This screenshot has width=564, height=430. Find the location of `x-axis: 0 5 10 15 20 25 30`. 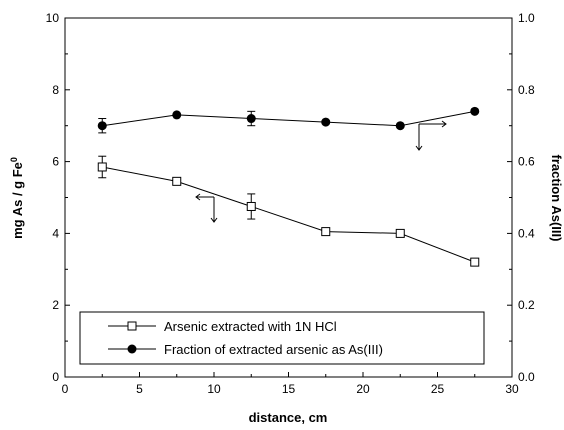

x-axis: 0 5 10 15 20 25 30 is located at coordinates (290, 384).